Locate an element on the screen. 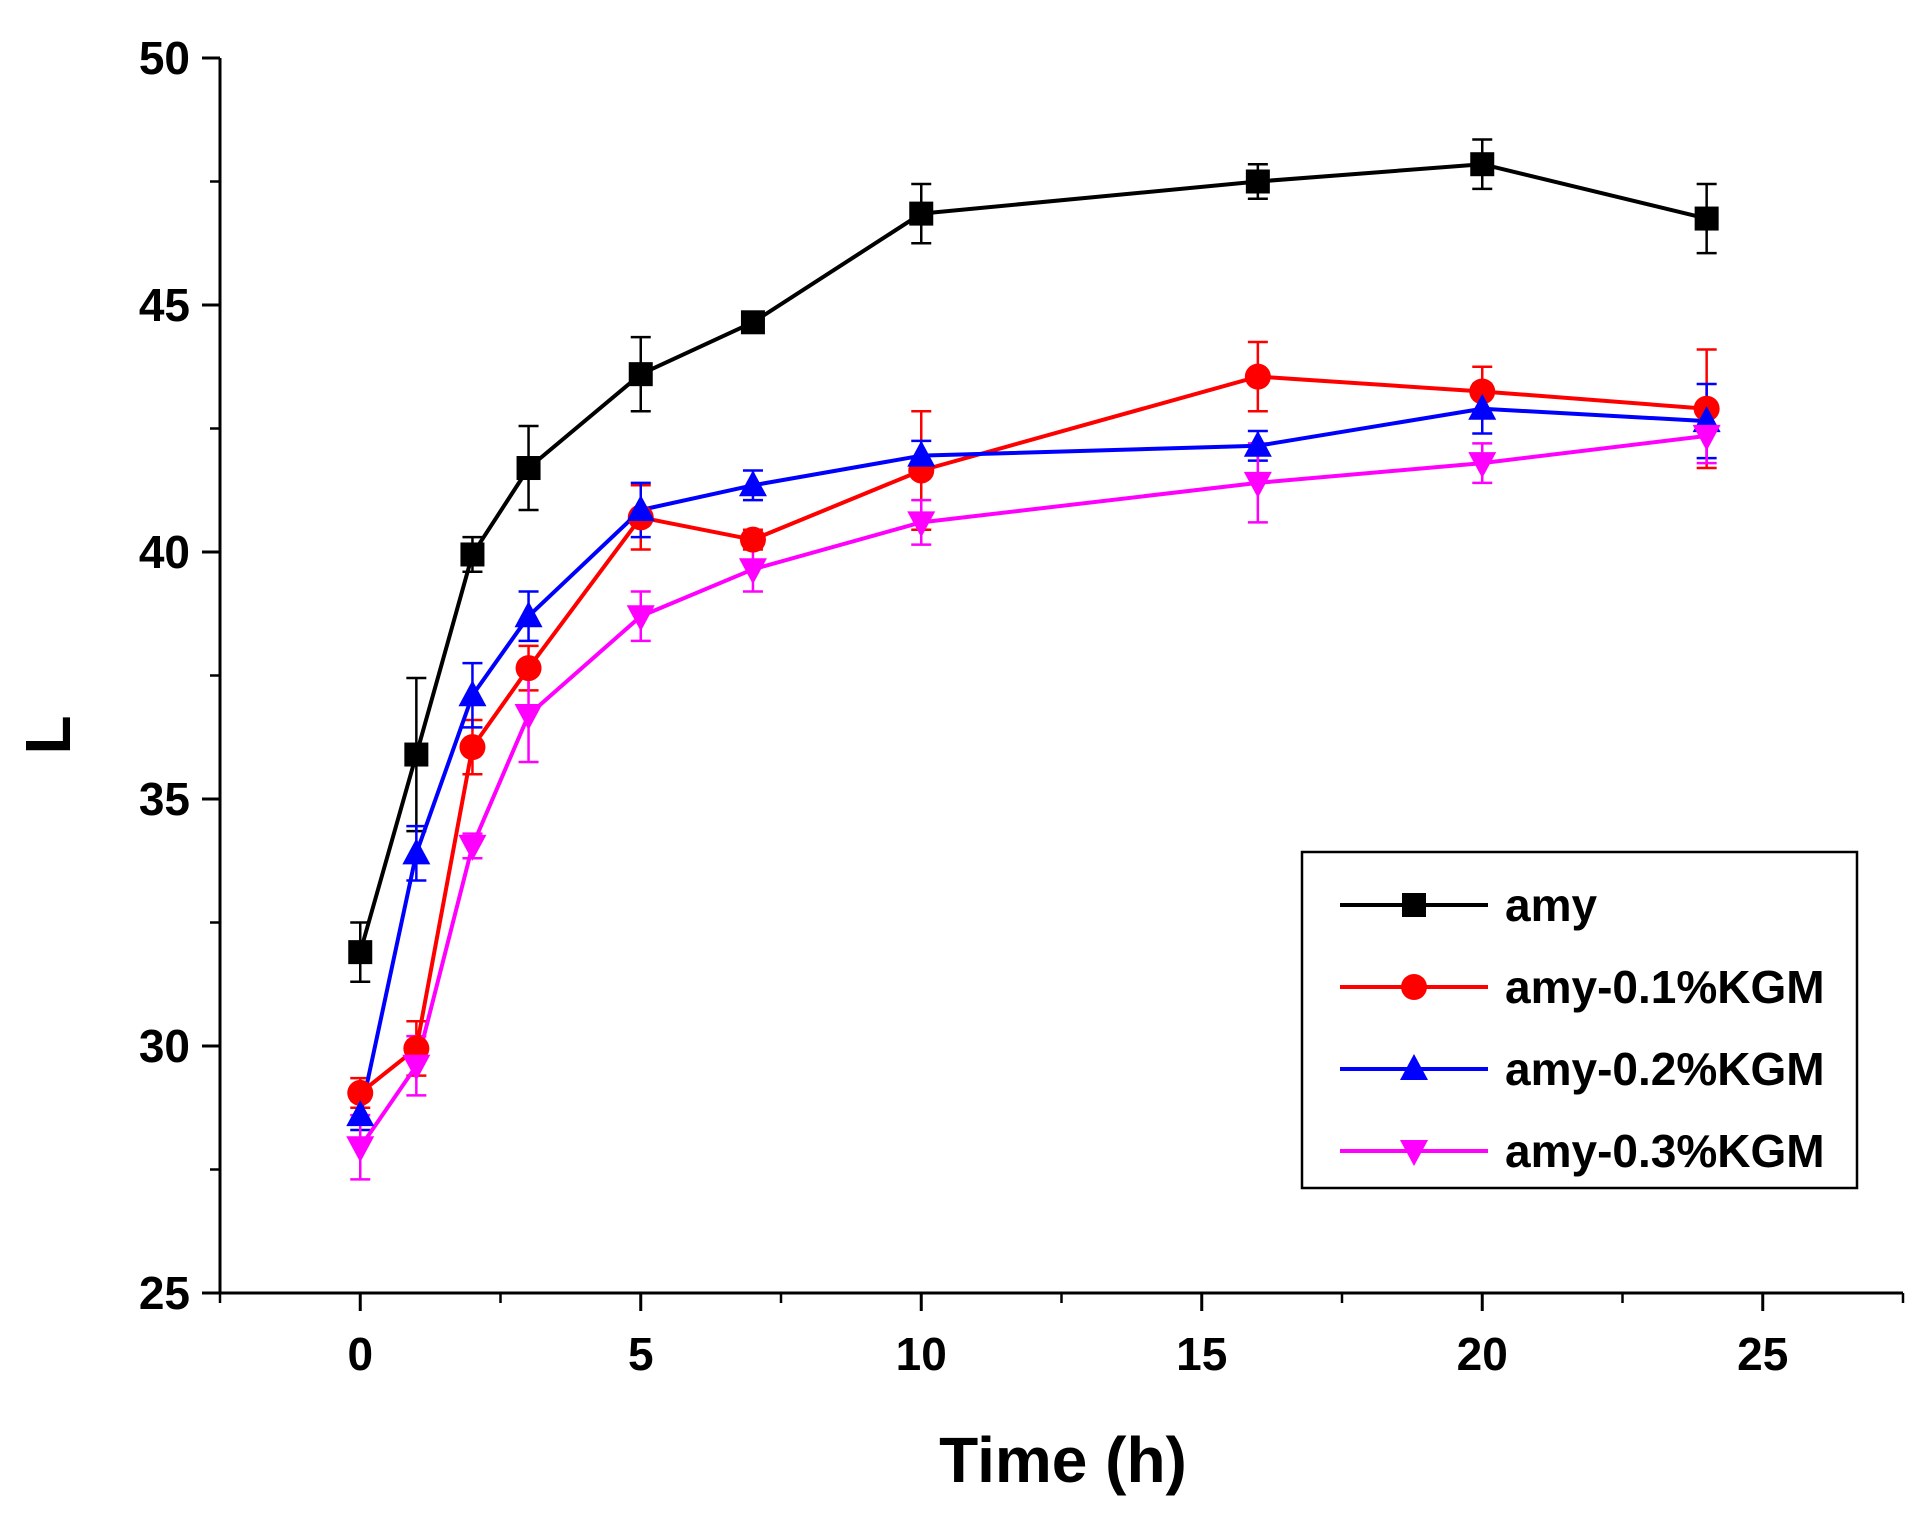 This screenshot has height=1514, width=1914. y-axis-title: L is located at coordinates (48, 734).